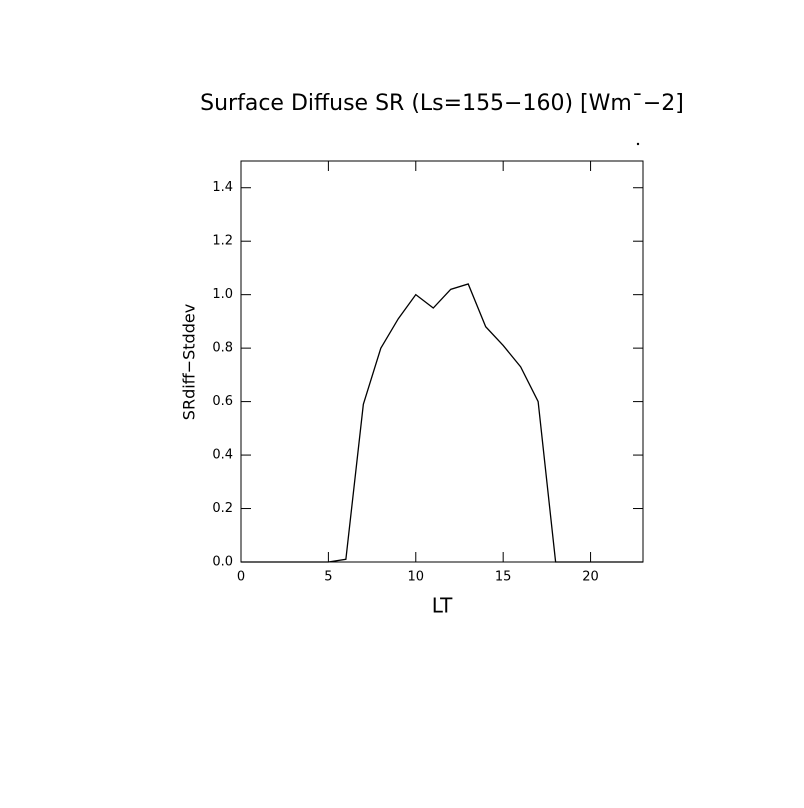  What do you see at coordinates (222, 562) in the screenshot?
I see `y-tick-label: 0.0` at bounding box center [222, 562].